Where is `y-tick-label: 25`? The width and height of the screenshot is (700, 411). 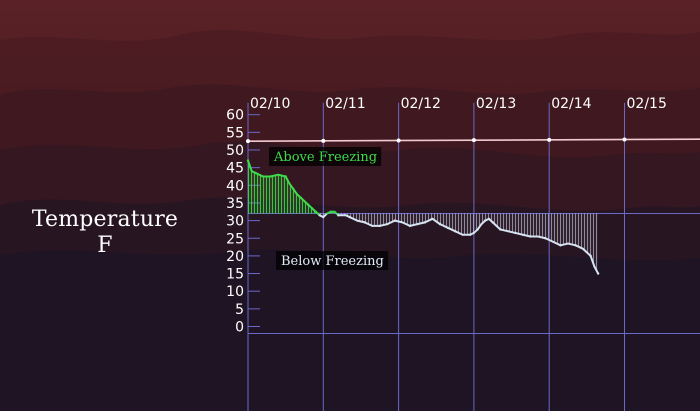 y-tick-label: 25 is located at coordinates (235, 239).